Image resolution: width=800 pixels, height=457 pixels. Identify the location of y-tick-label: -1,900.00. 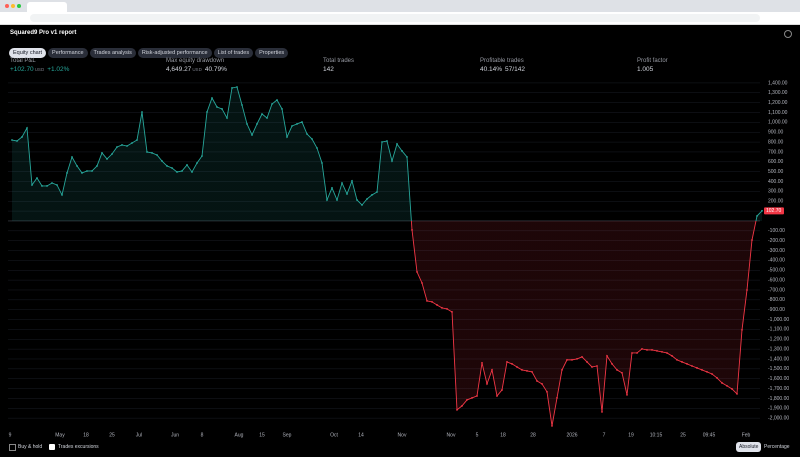
(778, 409).